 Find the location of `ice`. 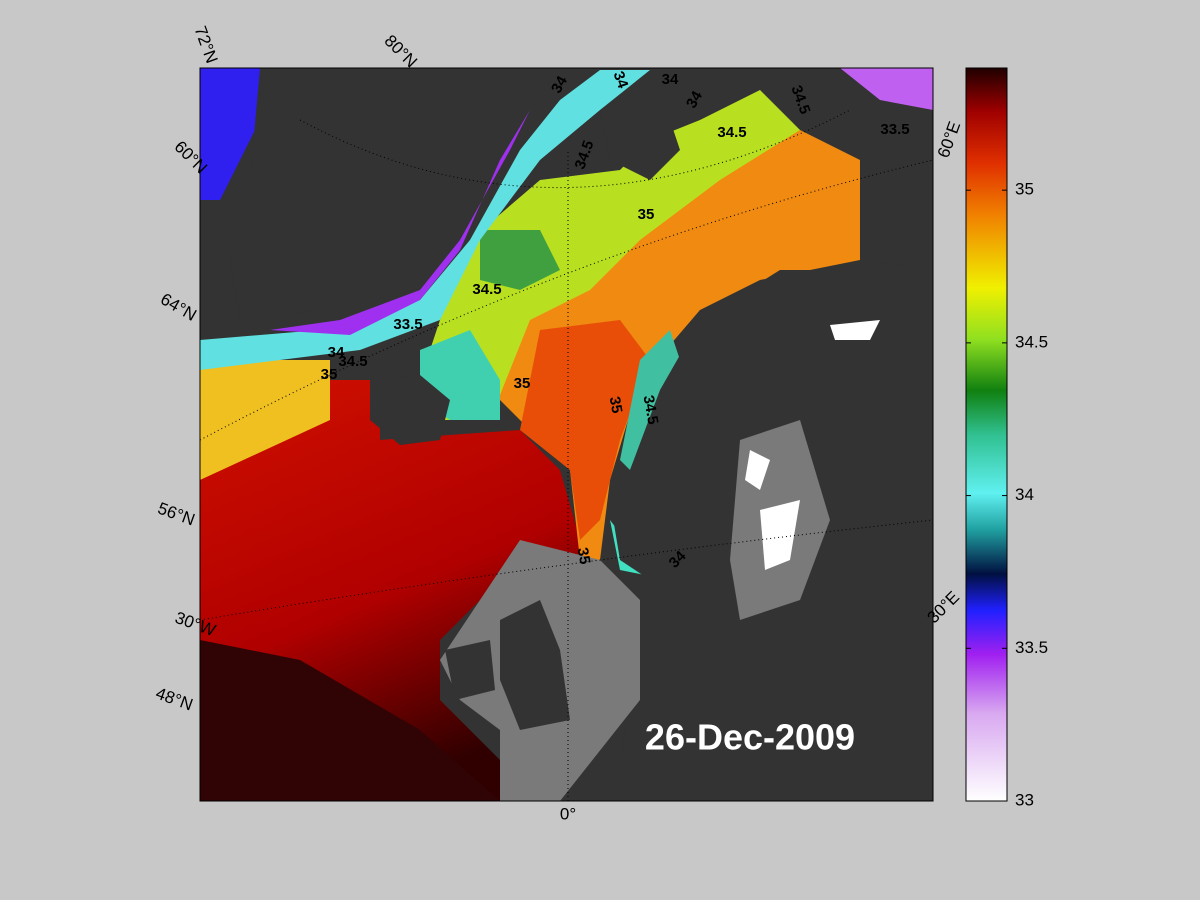

ice is located at coordinates (812, 445).